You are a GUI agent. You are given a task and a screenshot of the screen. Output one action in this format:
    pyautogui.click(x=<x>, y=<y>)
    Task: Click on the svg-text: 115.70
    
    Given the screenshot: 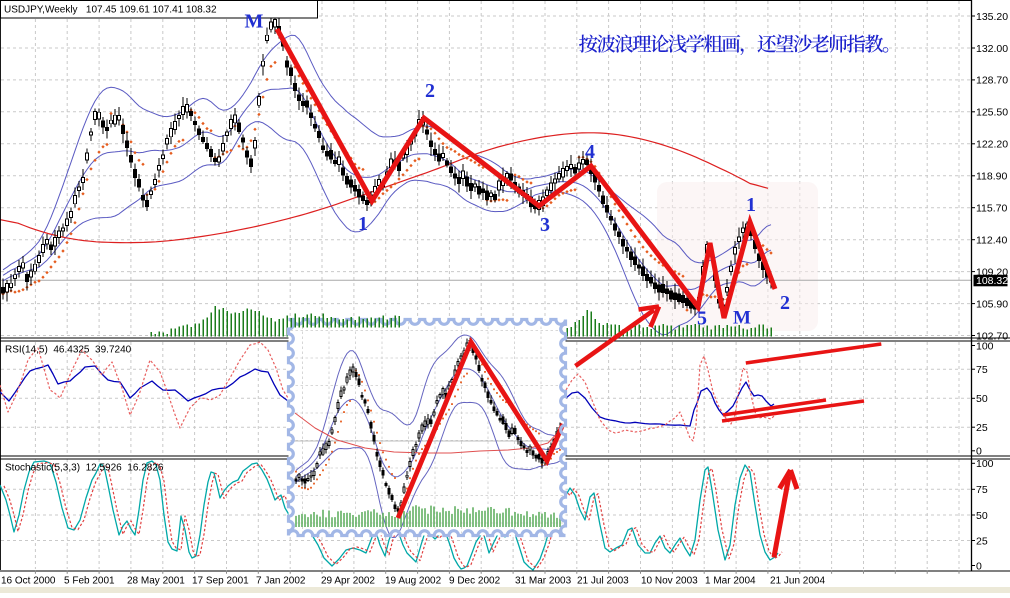 What is the action you would take?
    pyautogui.click(x=991, y=209)
    